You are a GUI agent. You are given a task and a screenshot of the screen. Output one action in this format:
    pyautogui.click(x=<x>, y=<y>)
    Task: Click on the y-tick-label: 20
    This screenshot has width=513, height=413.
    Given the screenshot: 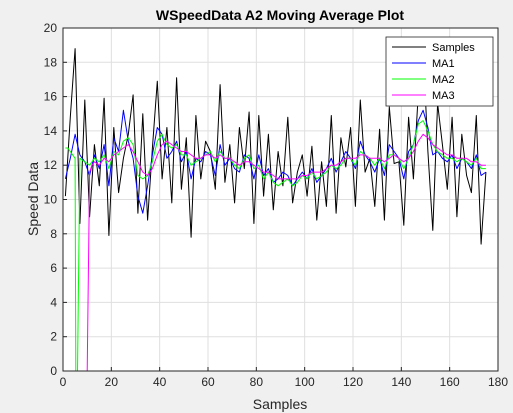 What is the action you would take?
    pyautogui.click(x=51, y=28)
    